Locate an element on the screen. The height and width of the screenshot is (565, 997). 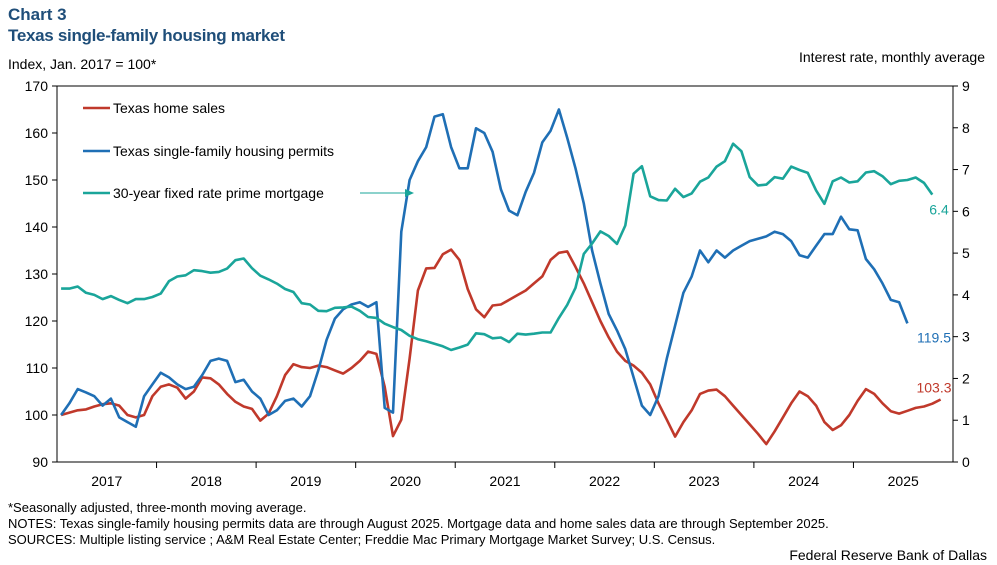
x-axis-tick-label: 2022 is located at coordinates (604, 481).